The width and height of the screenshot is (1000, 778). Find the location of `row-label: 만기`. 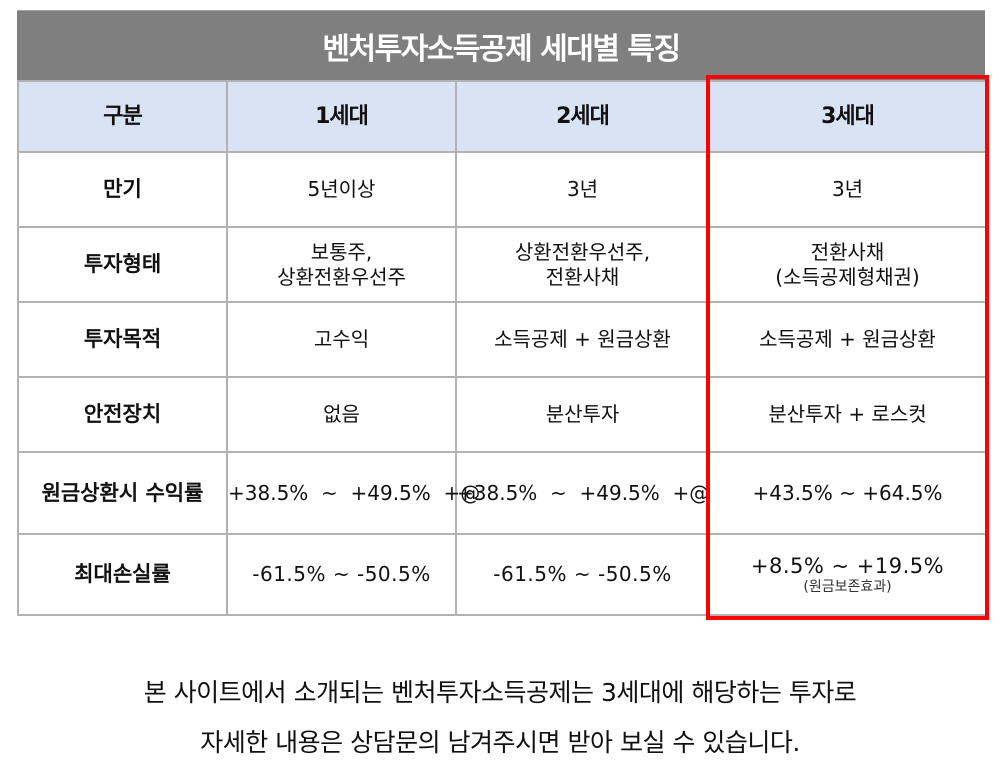

row-label: 만기 is located at coordinates (122, 189).